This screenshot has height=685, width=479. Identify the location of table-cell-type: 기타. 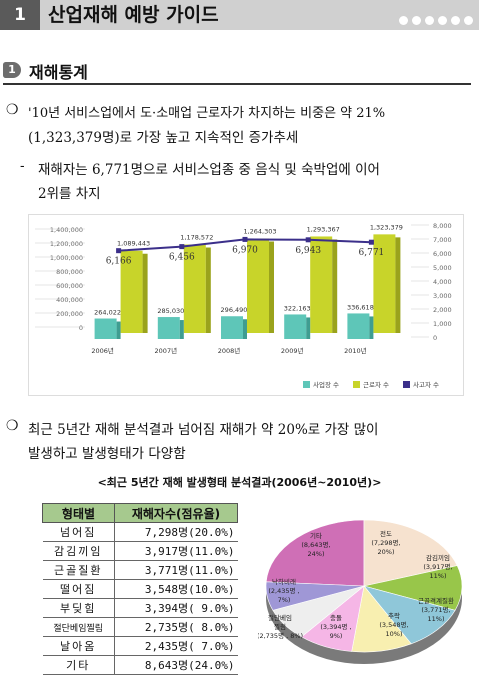
(78, 665).